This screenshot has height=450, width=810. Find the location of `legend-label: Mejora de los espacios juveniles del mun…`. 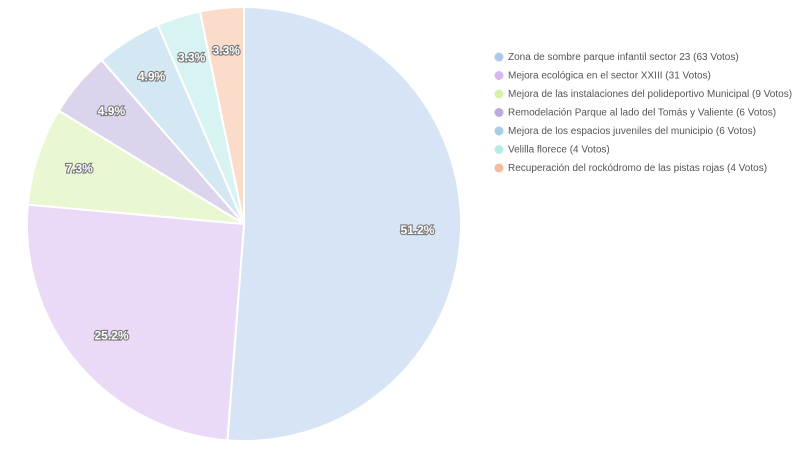

legend-label: Mejora de los espacios juveniles del mun… is located at coordinates (632, 131).